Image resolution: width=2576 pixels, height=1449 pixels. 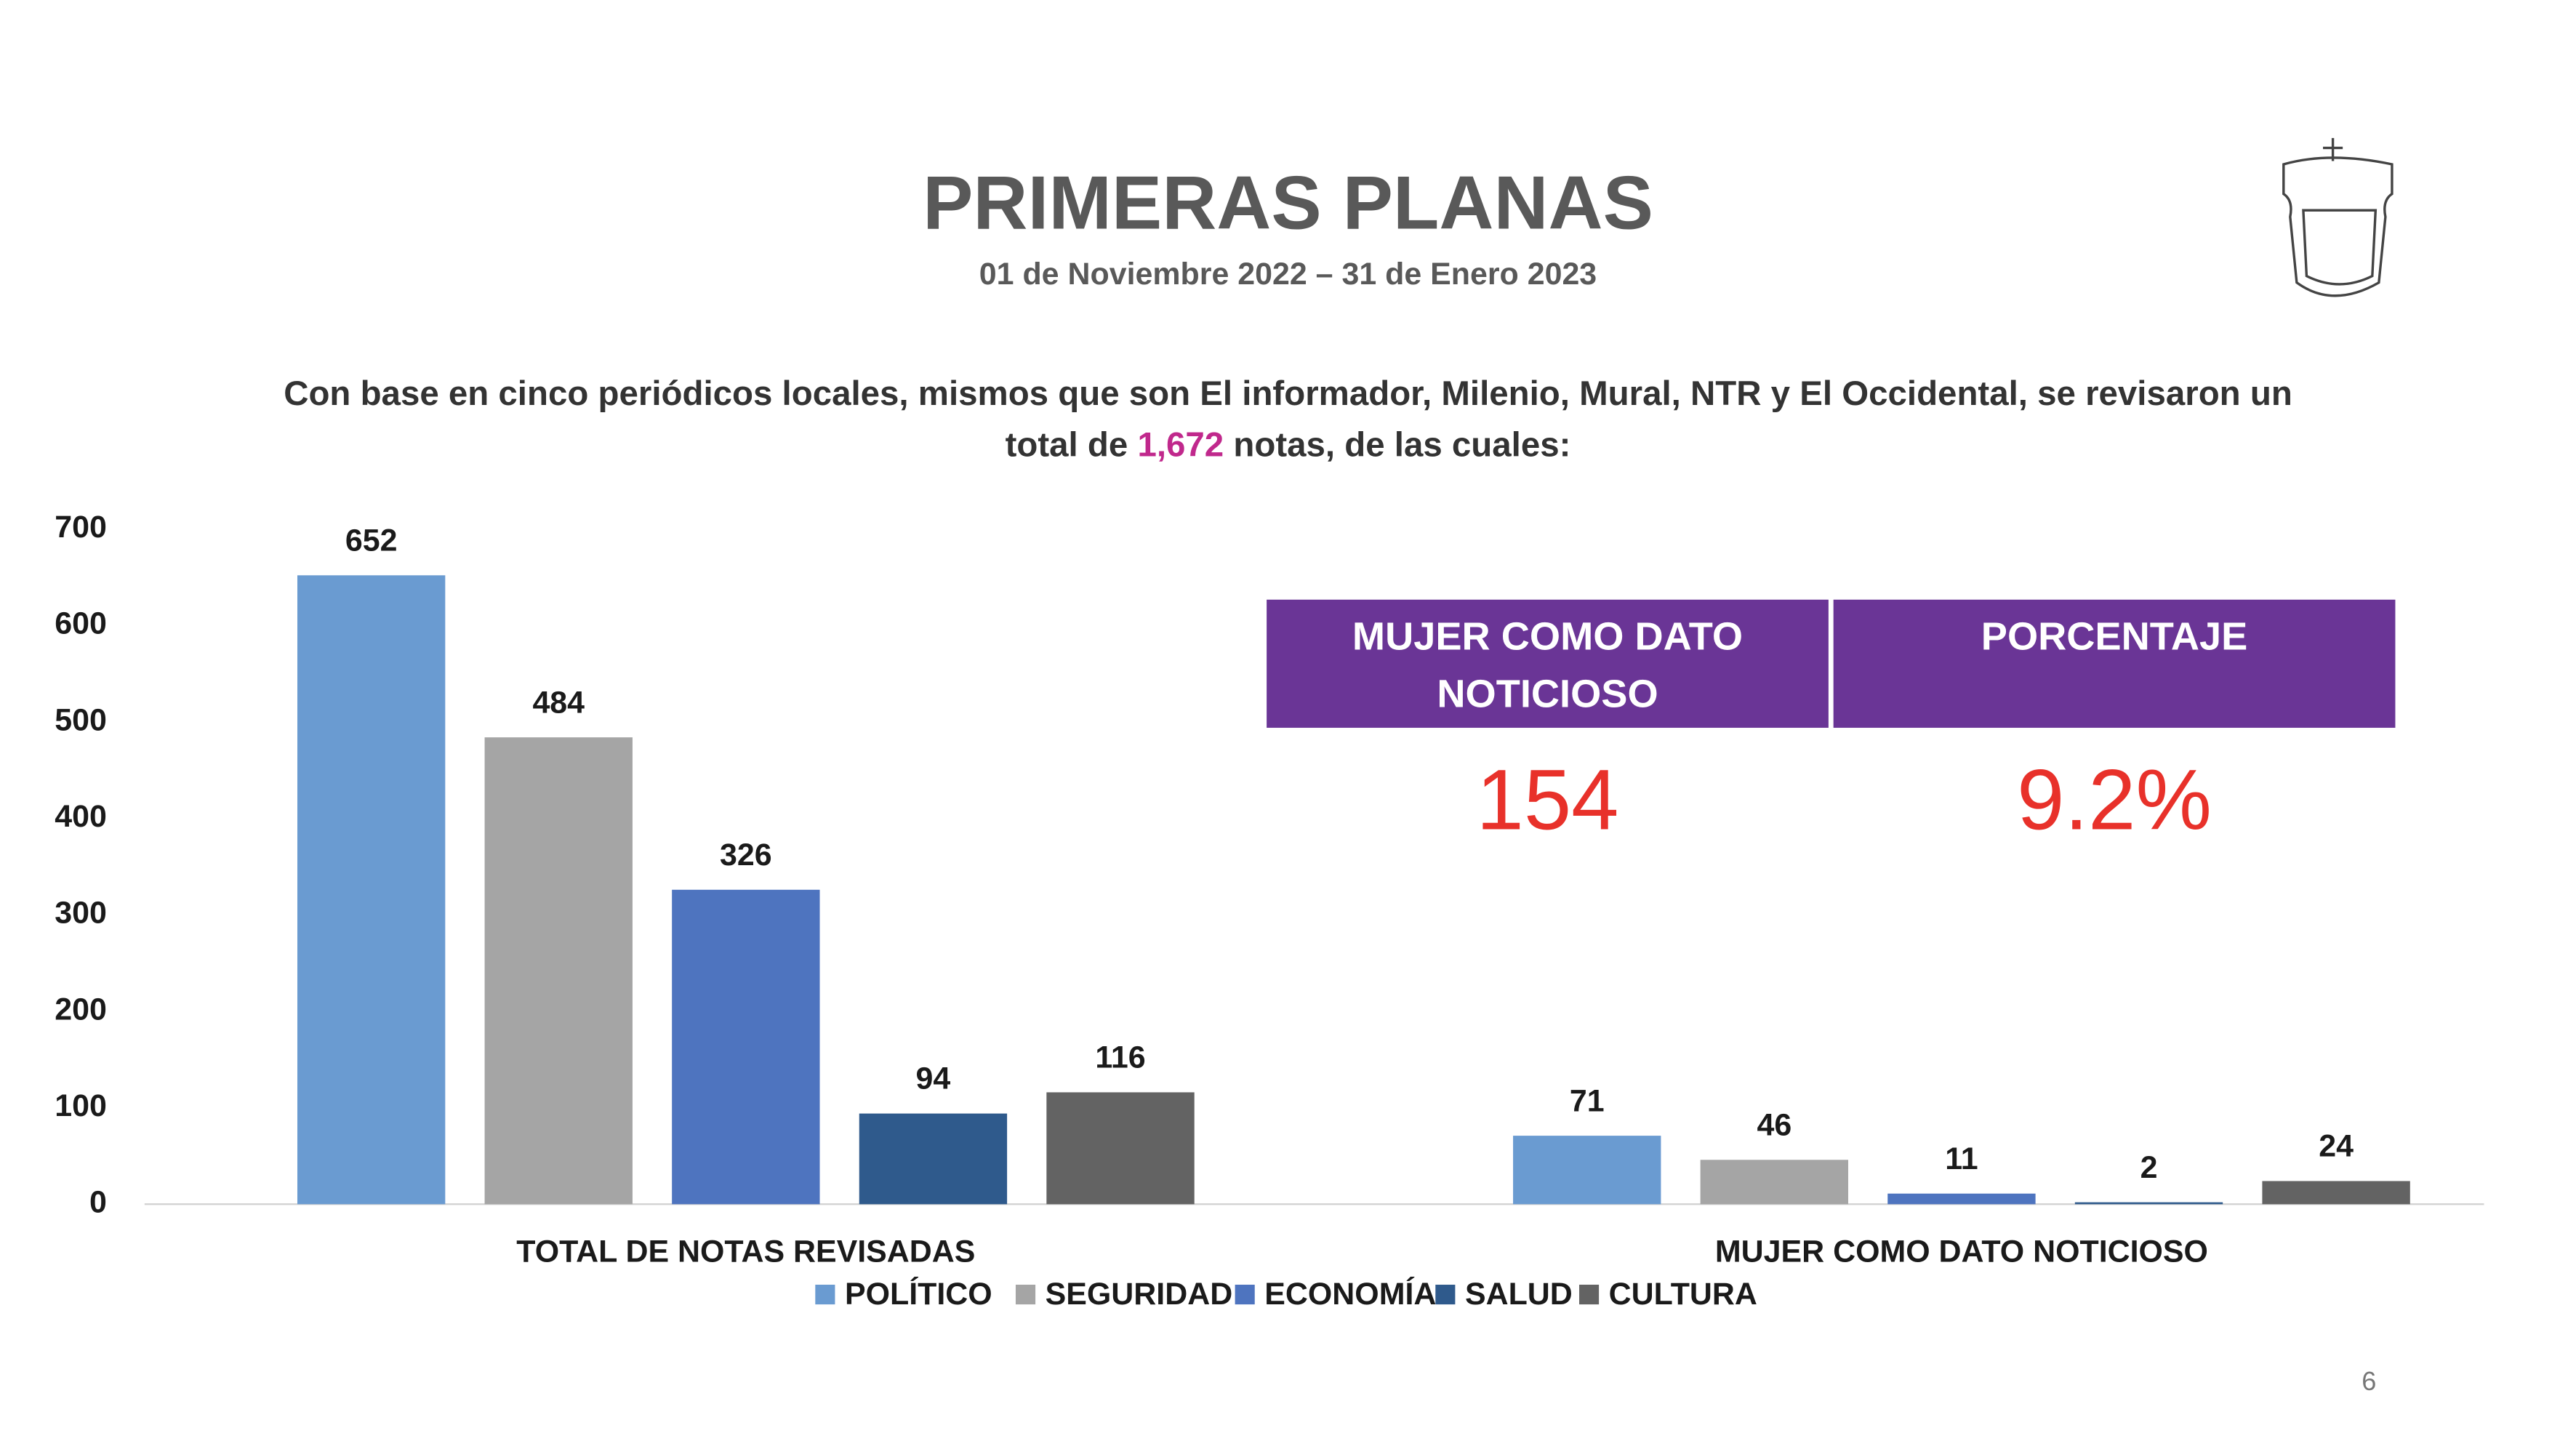 What do you see at coordinates (98, 1202) in the screenshot?
I see `y-tick-label: 0` at bounding box center [98, 1202].